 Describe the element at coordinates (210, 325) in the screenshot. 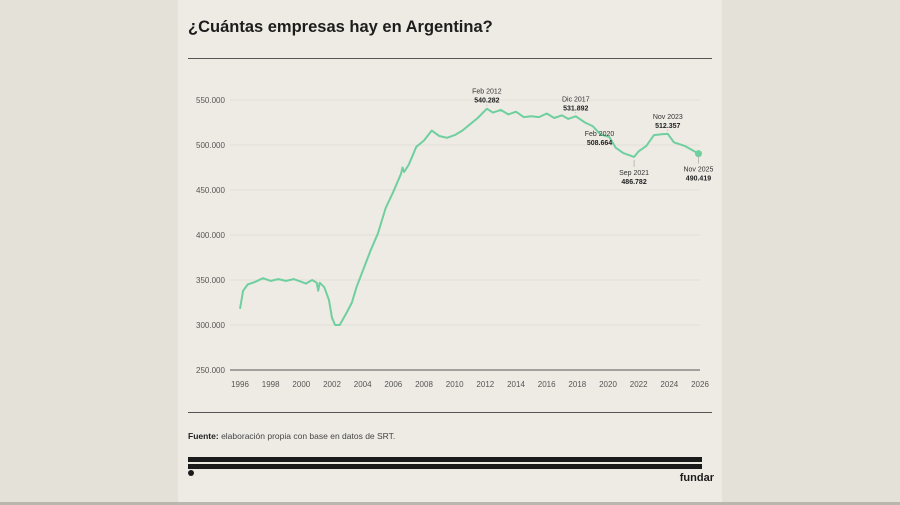

I see `y-tick-label: 300.000` at that location.